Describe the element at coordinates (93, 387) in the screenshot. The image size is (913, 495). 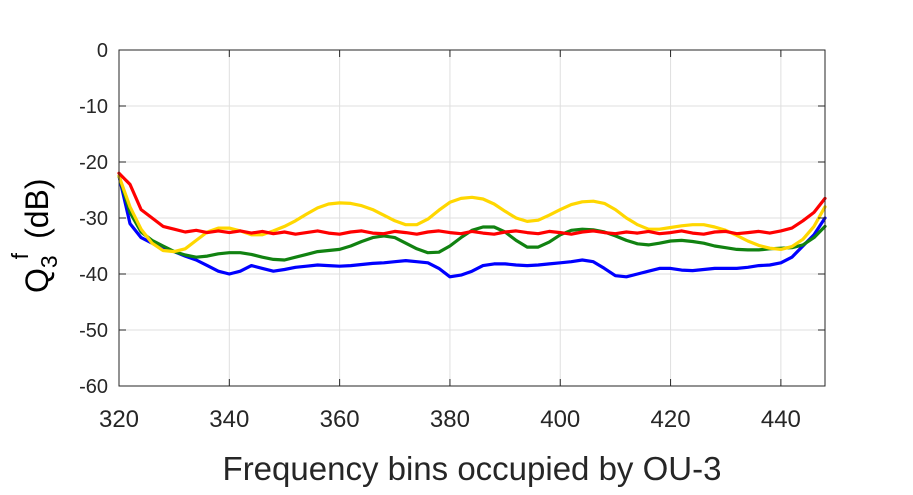
I see `y-tick-label: -60` at that location.